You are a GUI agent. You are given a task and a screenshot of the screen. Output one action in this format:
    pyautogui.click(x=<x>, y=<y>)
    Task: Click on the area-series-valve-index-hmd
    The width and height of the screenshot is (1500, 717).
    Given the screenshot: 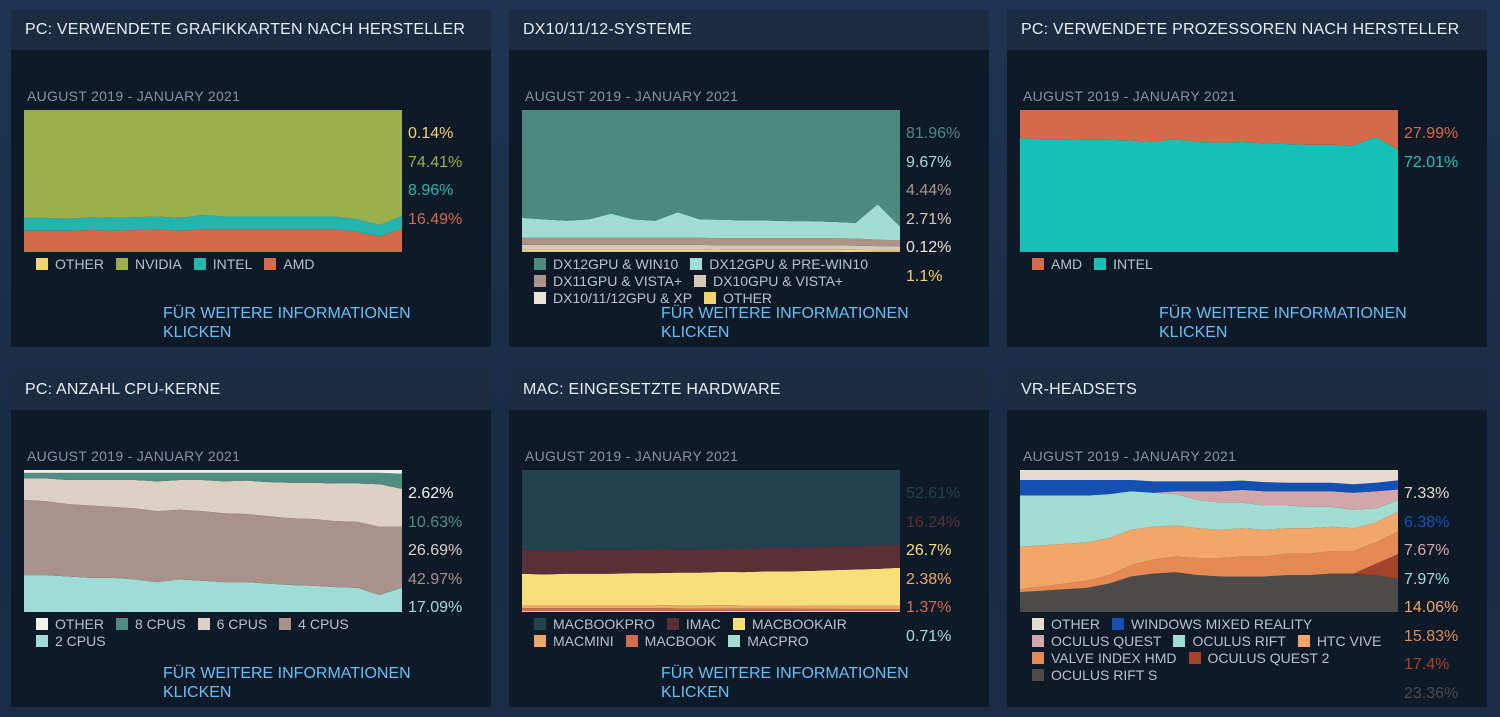 What is the action you would take?
    pyautogui.click(x=1209, y=562)
    